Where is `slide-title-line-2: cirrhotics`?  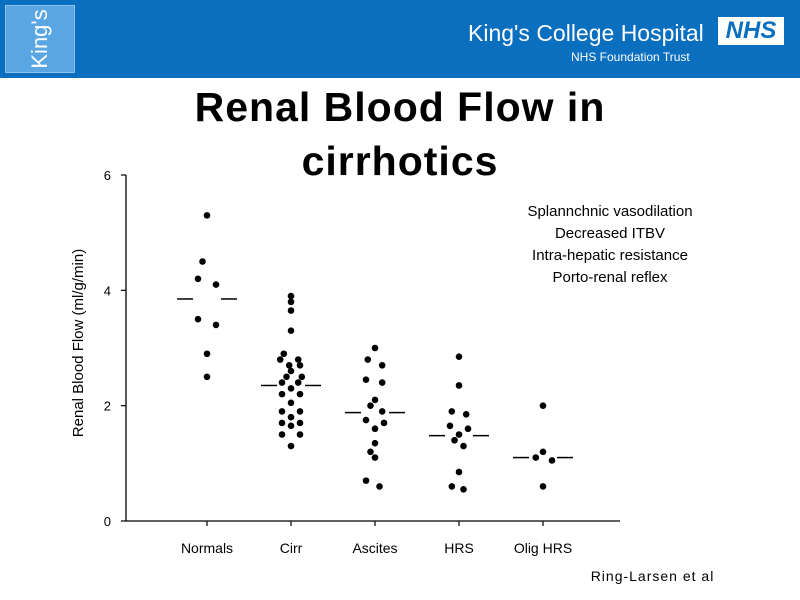 slide-title-line-2: cirrhotics is located at coordinates (400, 161).